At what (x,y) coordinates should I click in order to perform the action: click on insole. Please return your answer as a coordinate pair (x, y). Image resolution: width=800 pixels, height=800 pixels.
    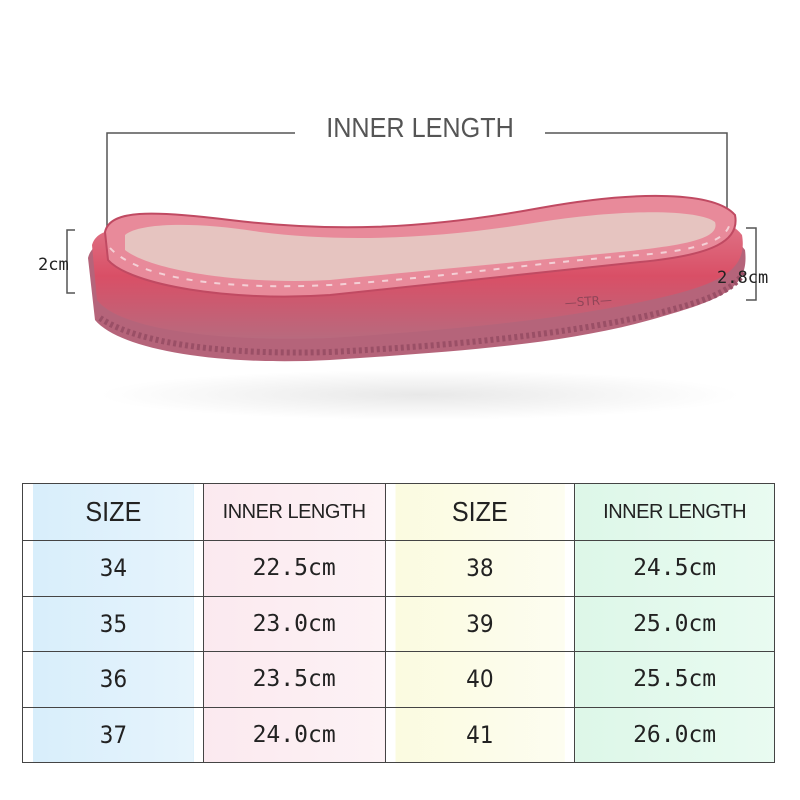
    Looking at the image, I should click on (420, 246).